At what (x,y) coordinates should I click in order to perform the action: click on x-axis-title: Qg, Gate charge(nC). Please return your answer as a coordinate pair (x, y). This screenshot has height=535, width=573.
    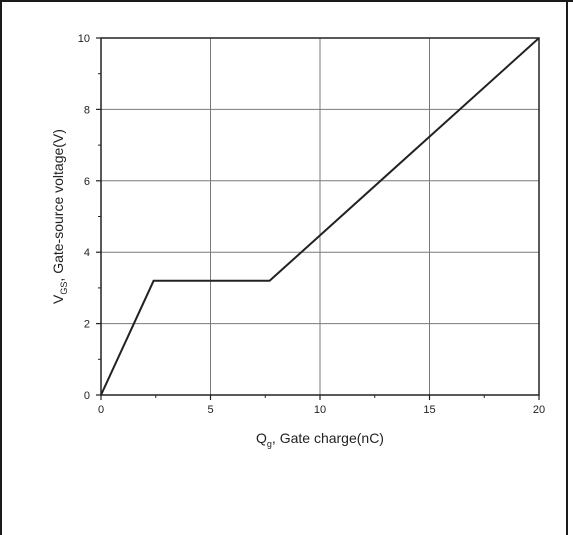
    Looking at the image, I should click on (320, 439).